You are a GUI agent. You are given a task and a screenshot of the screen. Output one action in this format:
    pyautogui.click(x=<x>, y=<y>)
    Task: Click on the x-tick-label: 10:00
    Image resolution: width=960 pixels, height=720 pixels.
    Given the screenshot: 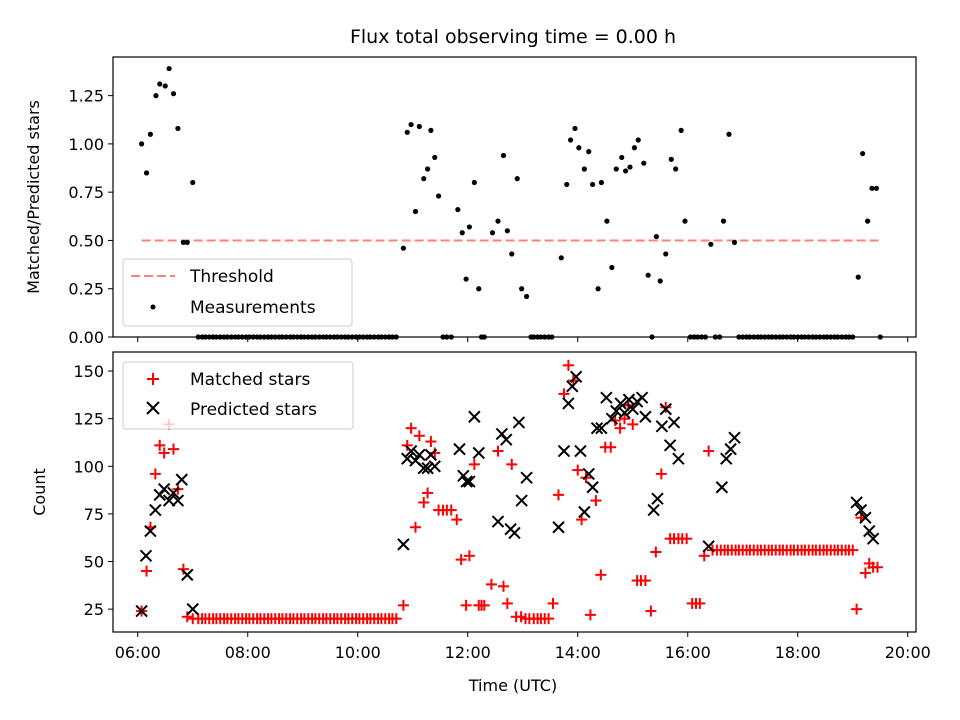 What is the action you would take?
    pyautogui.click(x=358, y=652)
    